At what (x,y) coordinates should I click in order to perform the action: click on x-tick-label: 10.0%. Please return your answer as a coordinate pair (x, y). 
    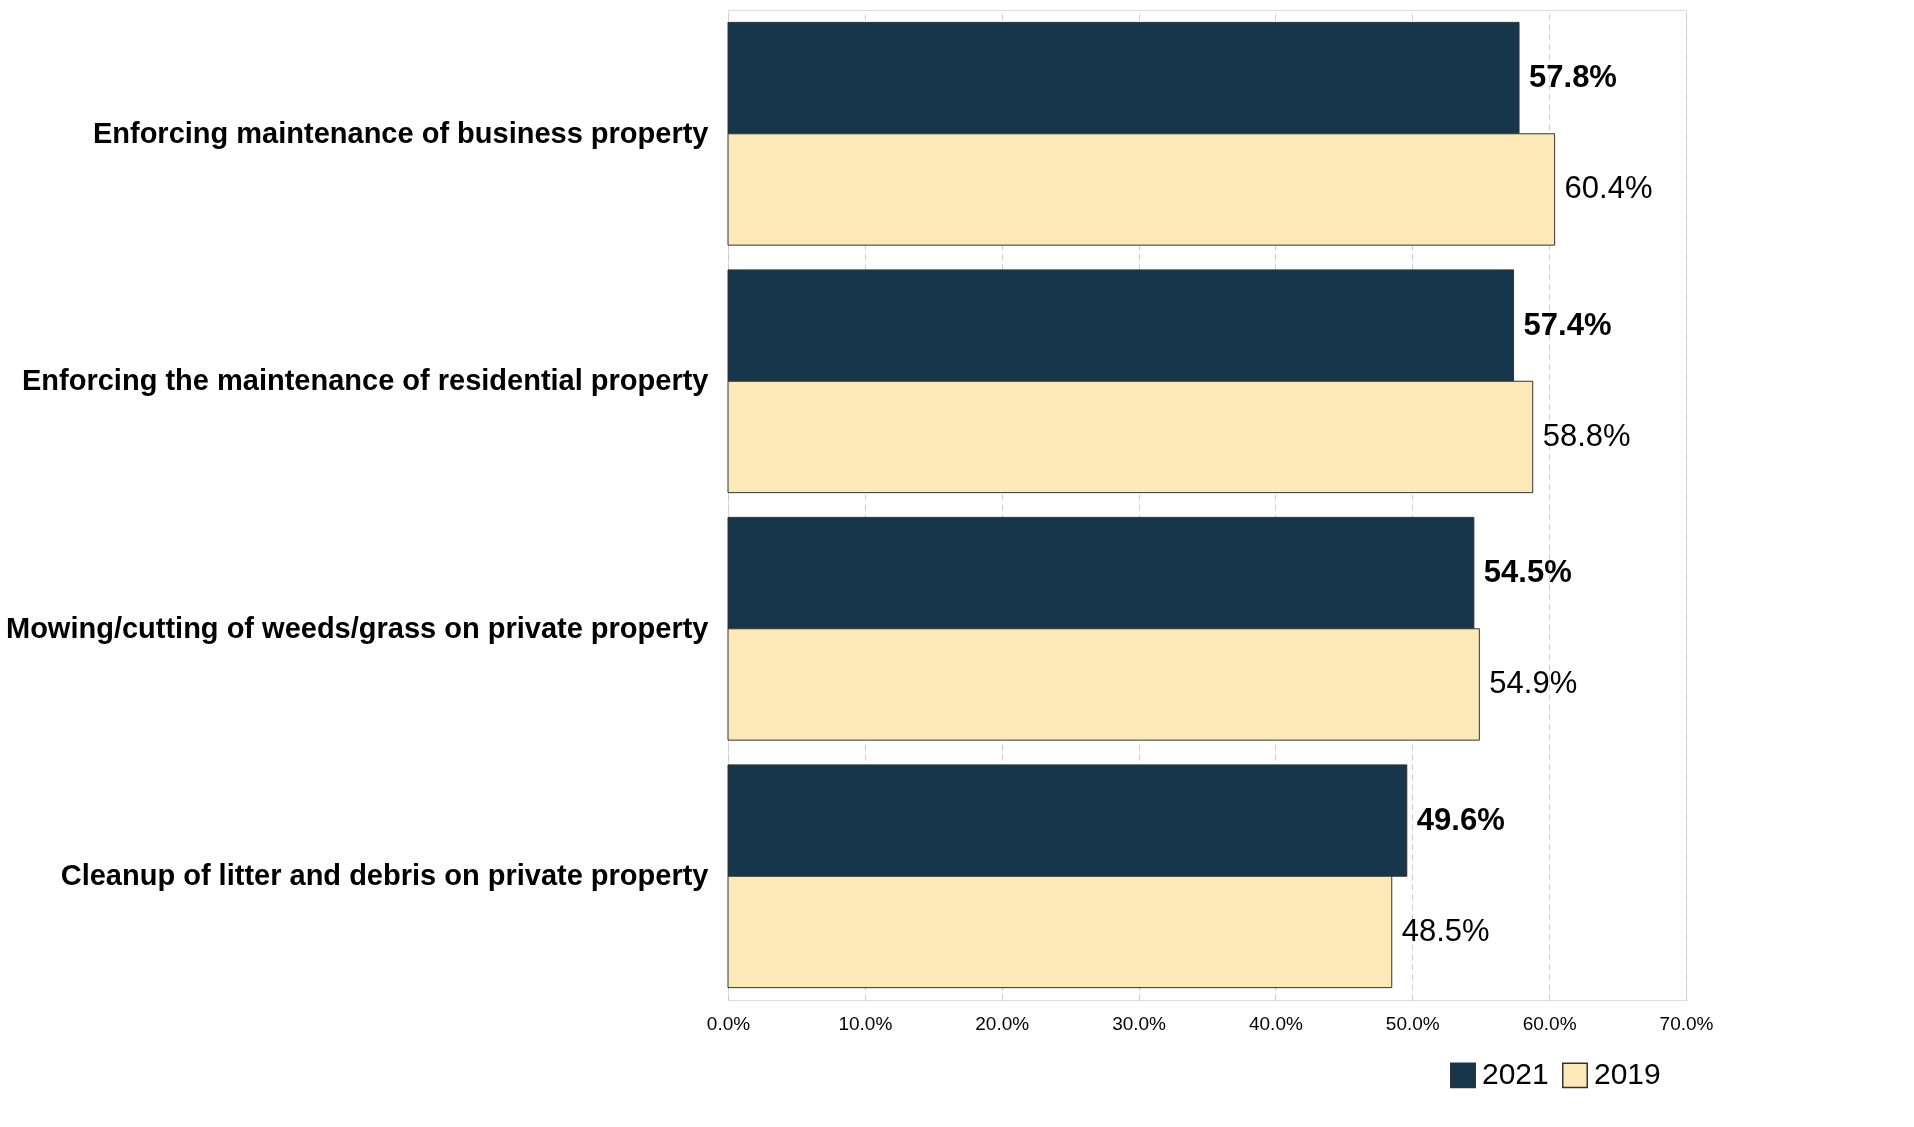
    Looking at the image, I should click on (865, 1023).